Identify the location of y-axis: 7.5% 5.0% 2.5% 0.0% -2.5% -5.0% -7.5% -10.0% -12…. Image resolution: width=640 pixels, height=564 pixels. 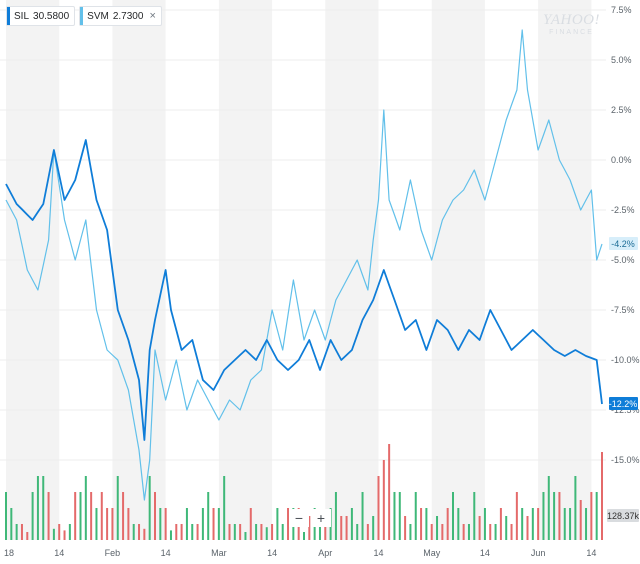
(625, 235).